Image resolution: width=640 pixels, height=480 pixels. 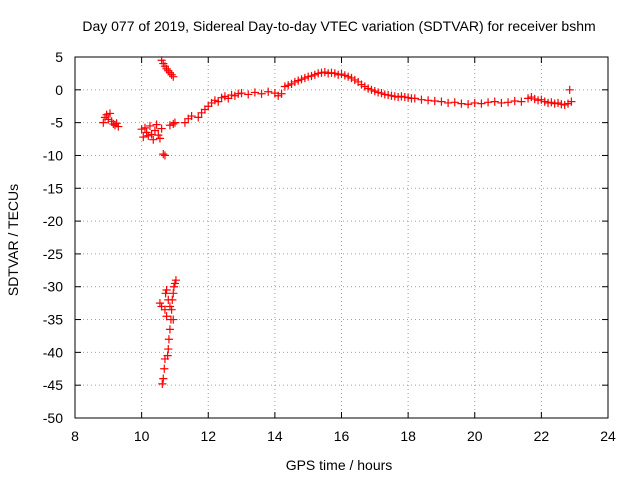 What do you see at coordinates (53, 418) in the screenshot?
I see `y-tick-label: -50` at bounding box center [53, 418].